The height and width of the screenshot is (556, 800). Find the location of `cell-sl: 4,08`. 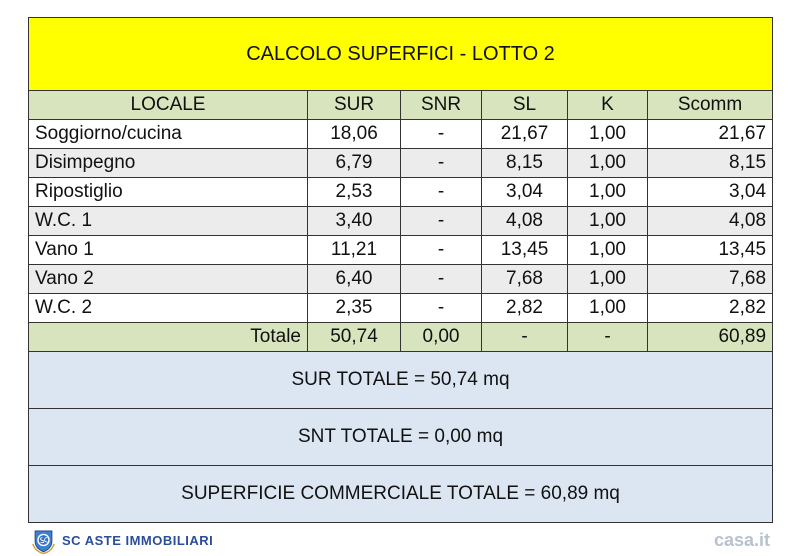

cell-sl: 4,08 is located at coordinates (524, 221).